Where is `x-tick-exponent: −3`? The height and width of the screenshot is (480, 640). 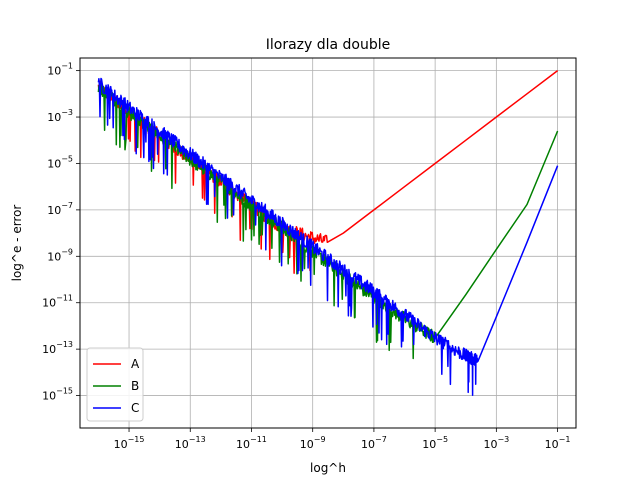 x-tick-exponent: −3 is located at coordinates (503, 439).